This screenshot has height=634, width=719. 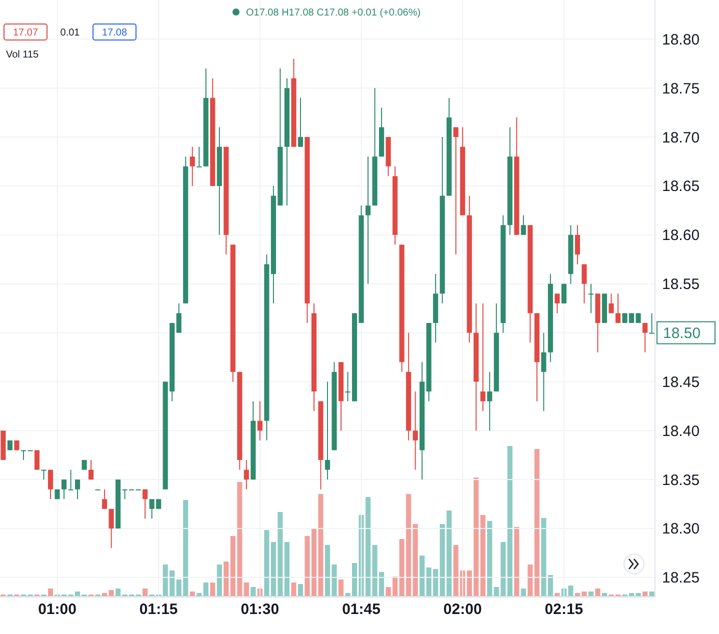 I want to click on annotation: 0.01, so click(x=70, y=33).